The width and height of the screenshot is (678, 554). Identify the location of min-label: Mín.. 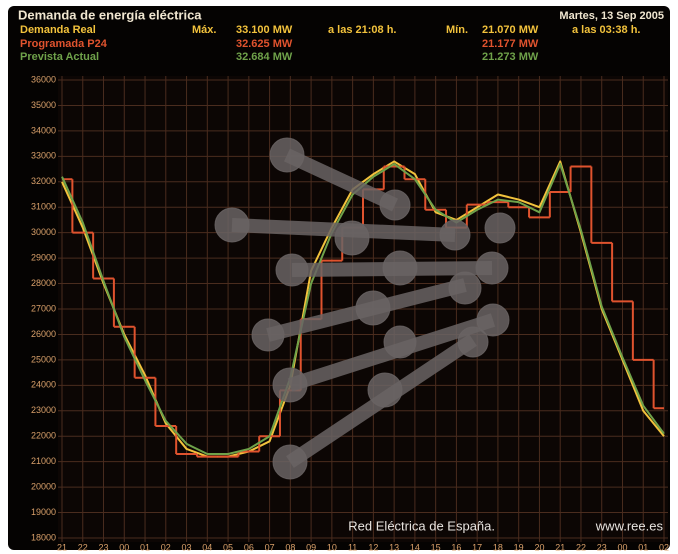
(457, 30).